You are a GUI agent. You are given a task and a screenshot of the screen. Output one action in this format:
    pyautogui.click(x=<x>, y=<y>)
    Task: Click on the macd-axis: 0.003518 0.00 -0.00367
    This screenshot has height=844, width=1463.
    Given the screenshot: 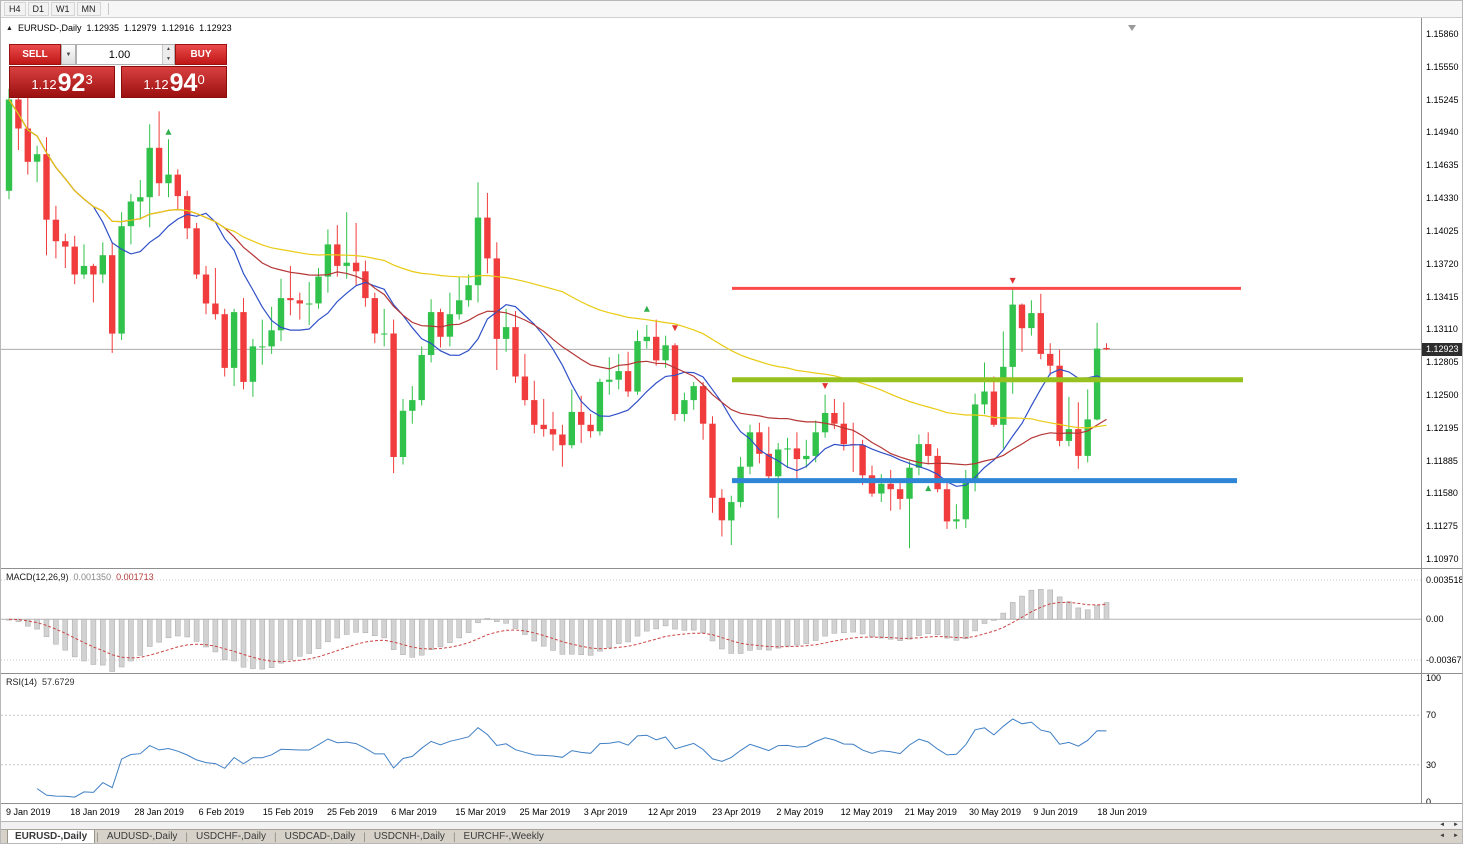 What is the action you would take?
    pyautogui.click(x=1441, y=621)
    